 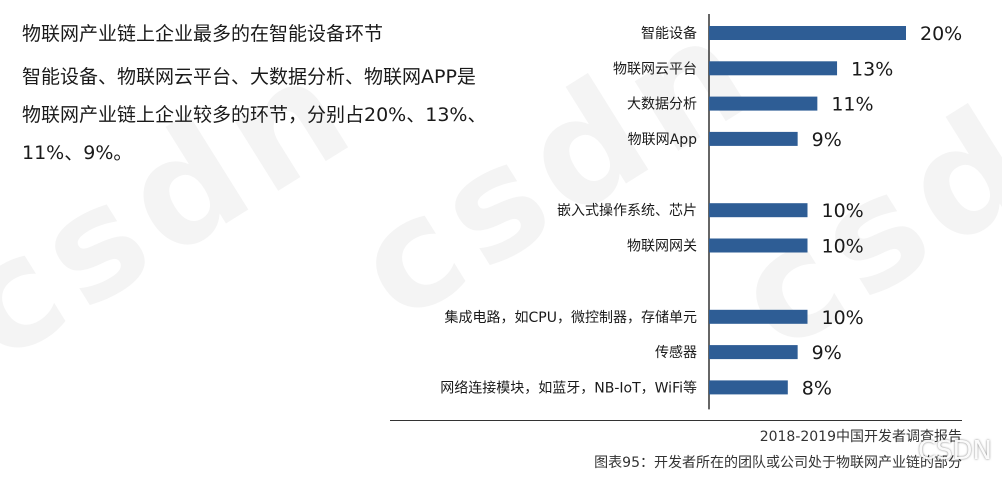 I want to click on category-label: 大数据分析, so click(x=662, y=105).